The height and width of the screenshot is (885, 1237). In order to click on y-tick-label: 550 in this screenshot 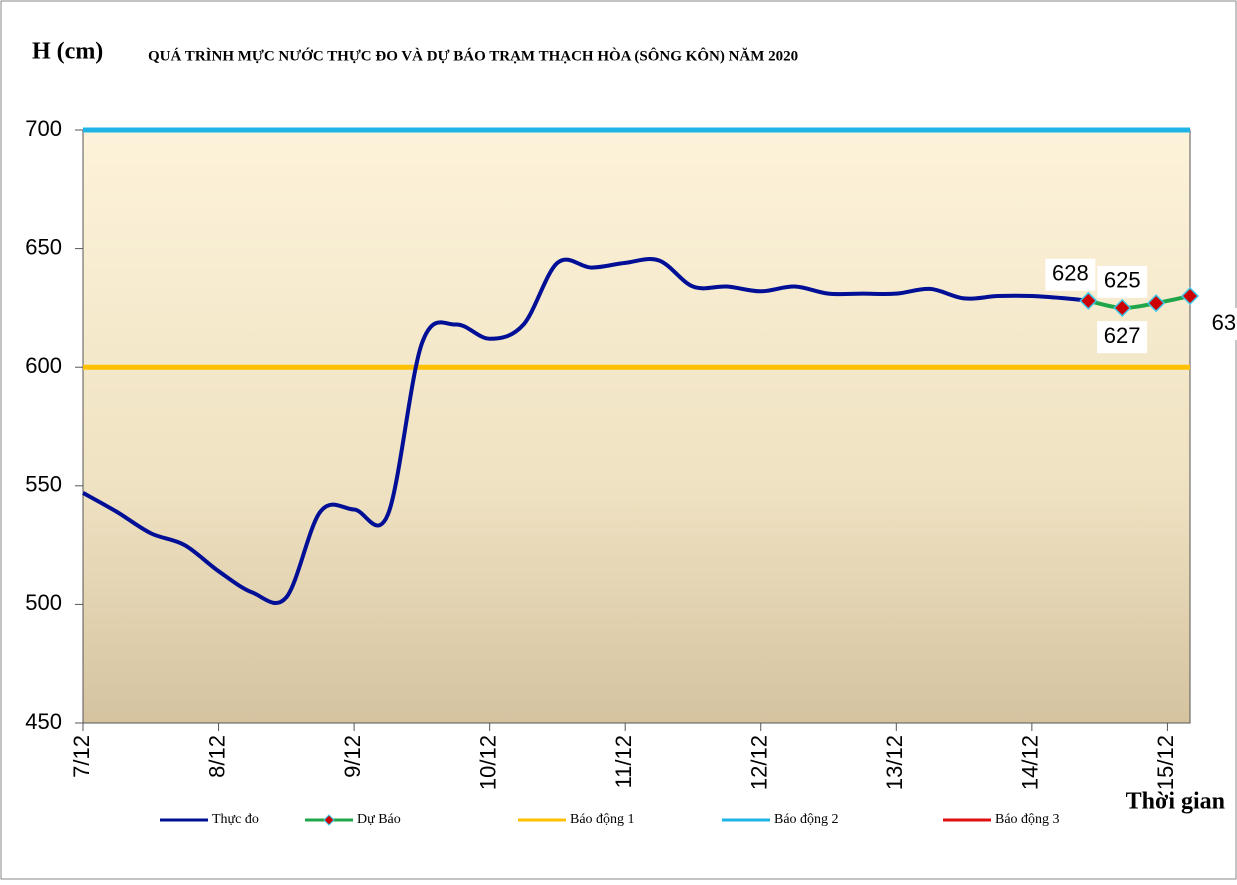, I will do `click(43, 484)`.